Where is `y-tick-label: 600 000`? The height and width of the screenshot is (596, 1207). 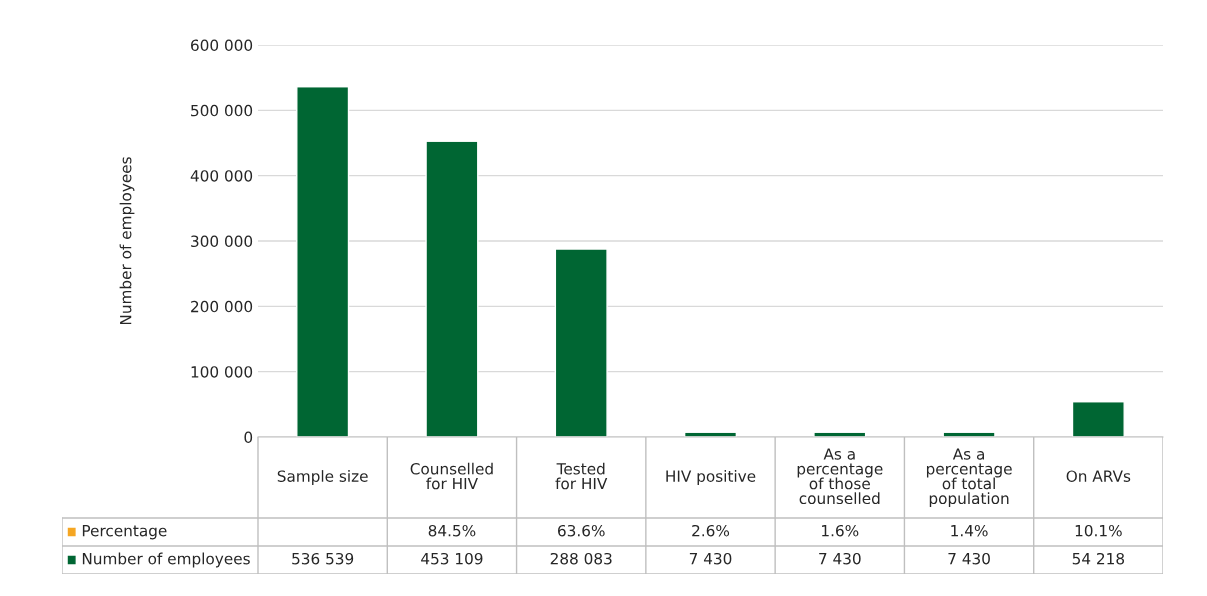 y-tick-label: 600 000 is located at coordinates (222, 45).